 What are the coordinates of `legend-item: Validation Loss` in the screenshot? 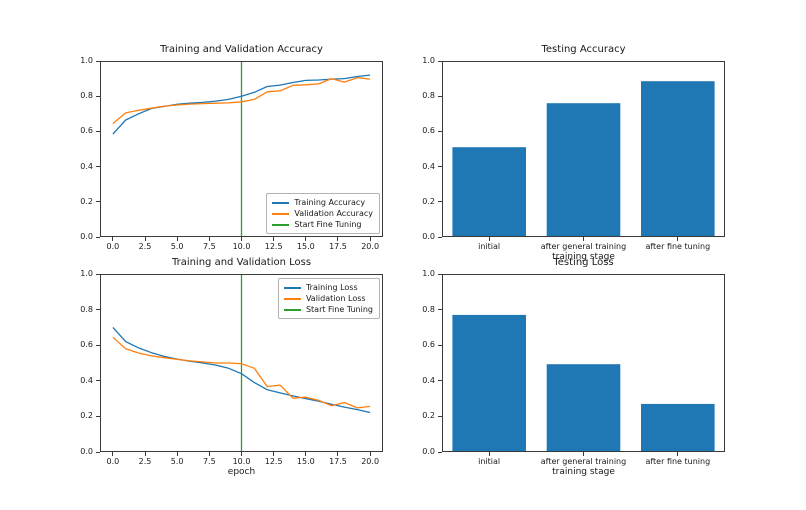 It's located at (328, 298).